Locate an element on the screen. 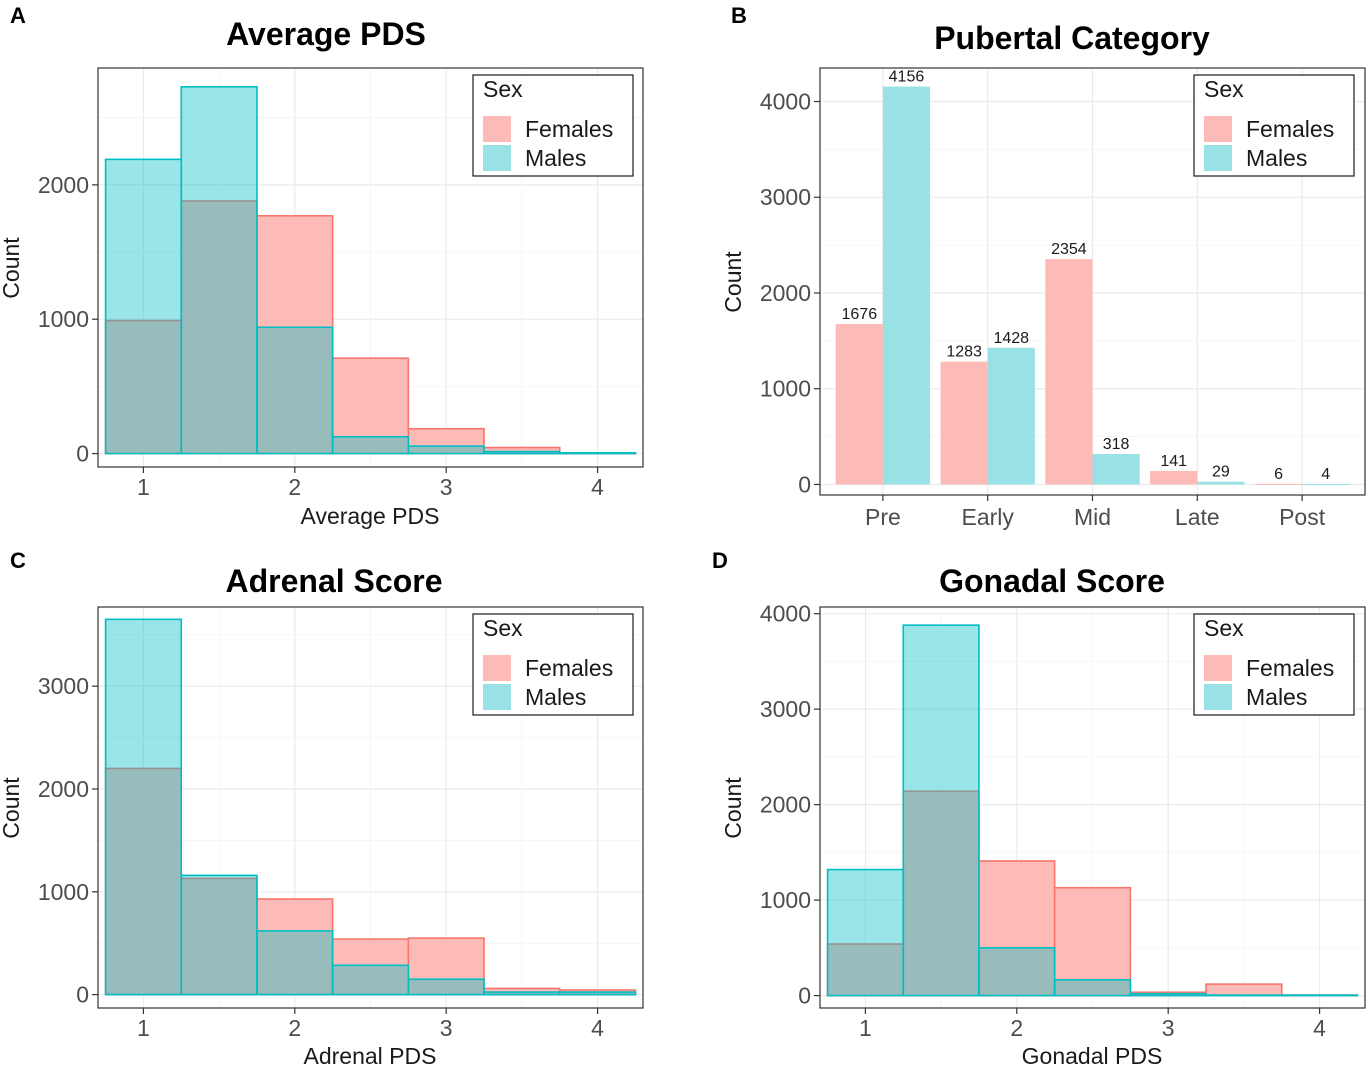 Image resolution: width=1368 pixels, height=1070 pixels. bar-data-label: 29 is located at coordinates (1221, 472).